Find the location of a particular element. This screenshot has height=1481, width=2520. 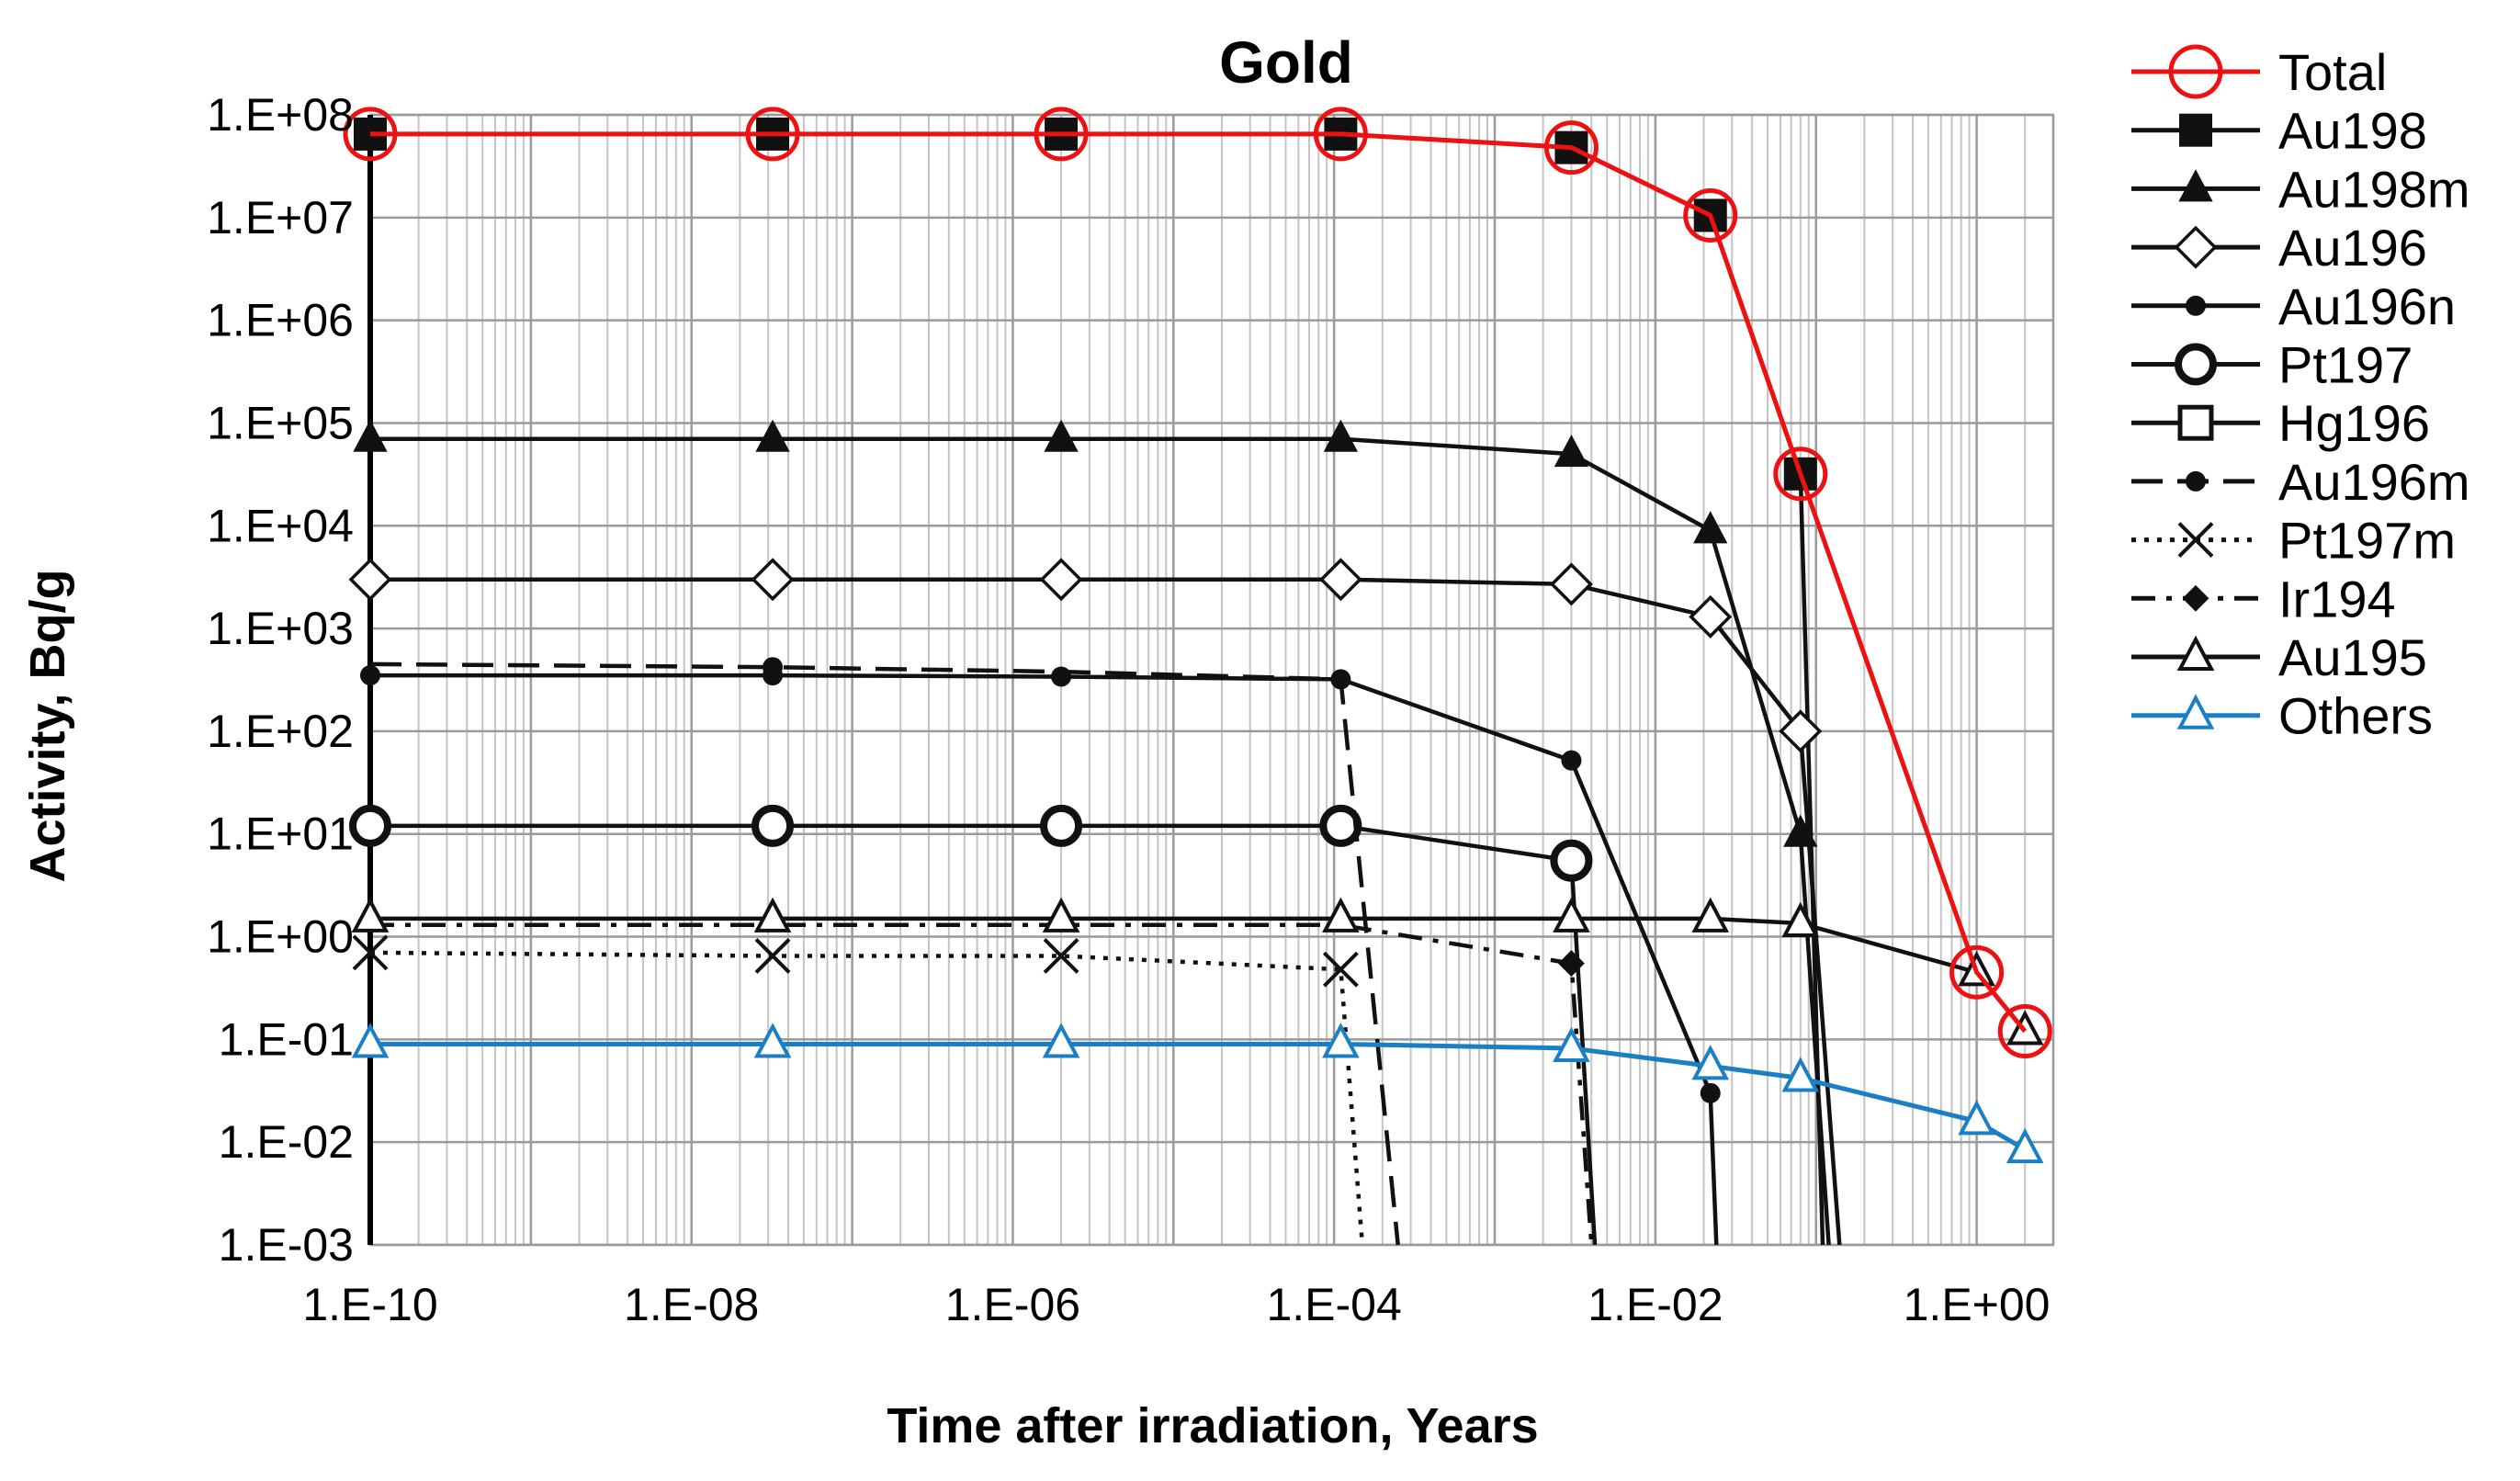

x-tick-label: 1.E-10 is located at coordinates (369, 1304).